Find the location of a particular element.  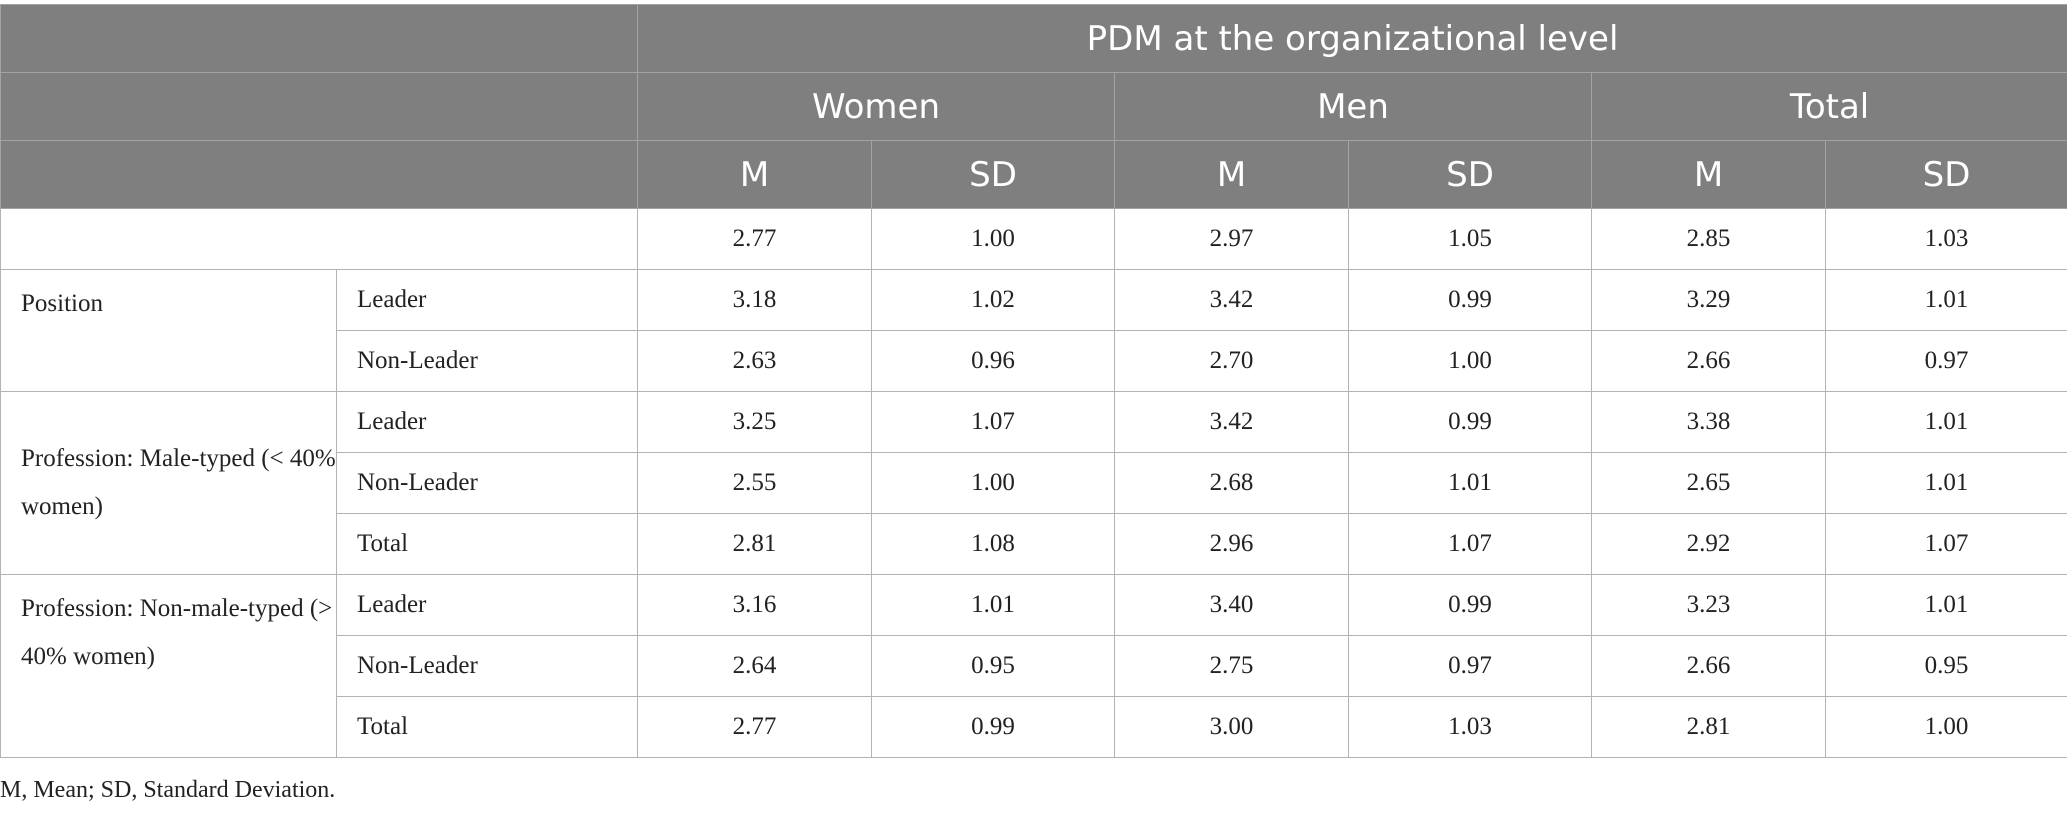

value-cell: 2.75 is located at coordinates (1231, 666).